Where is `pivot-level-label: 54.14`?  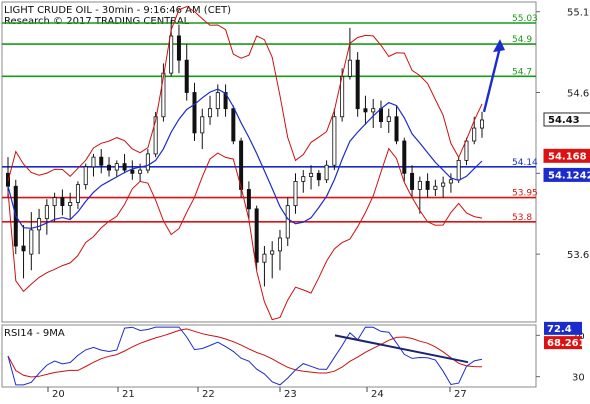
pivot-level-label: 54.14 is located at coordinates (525, 163).